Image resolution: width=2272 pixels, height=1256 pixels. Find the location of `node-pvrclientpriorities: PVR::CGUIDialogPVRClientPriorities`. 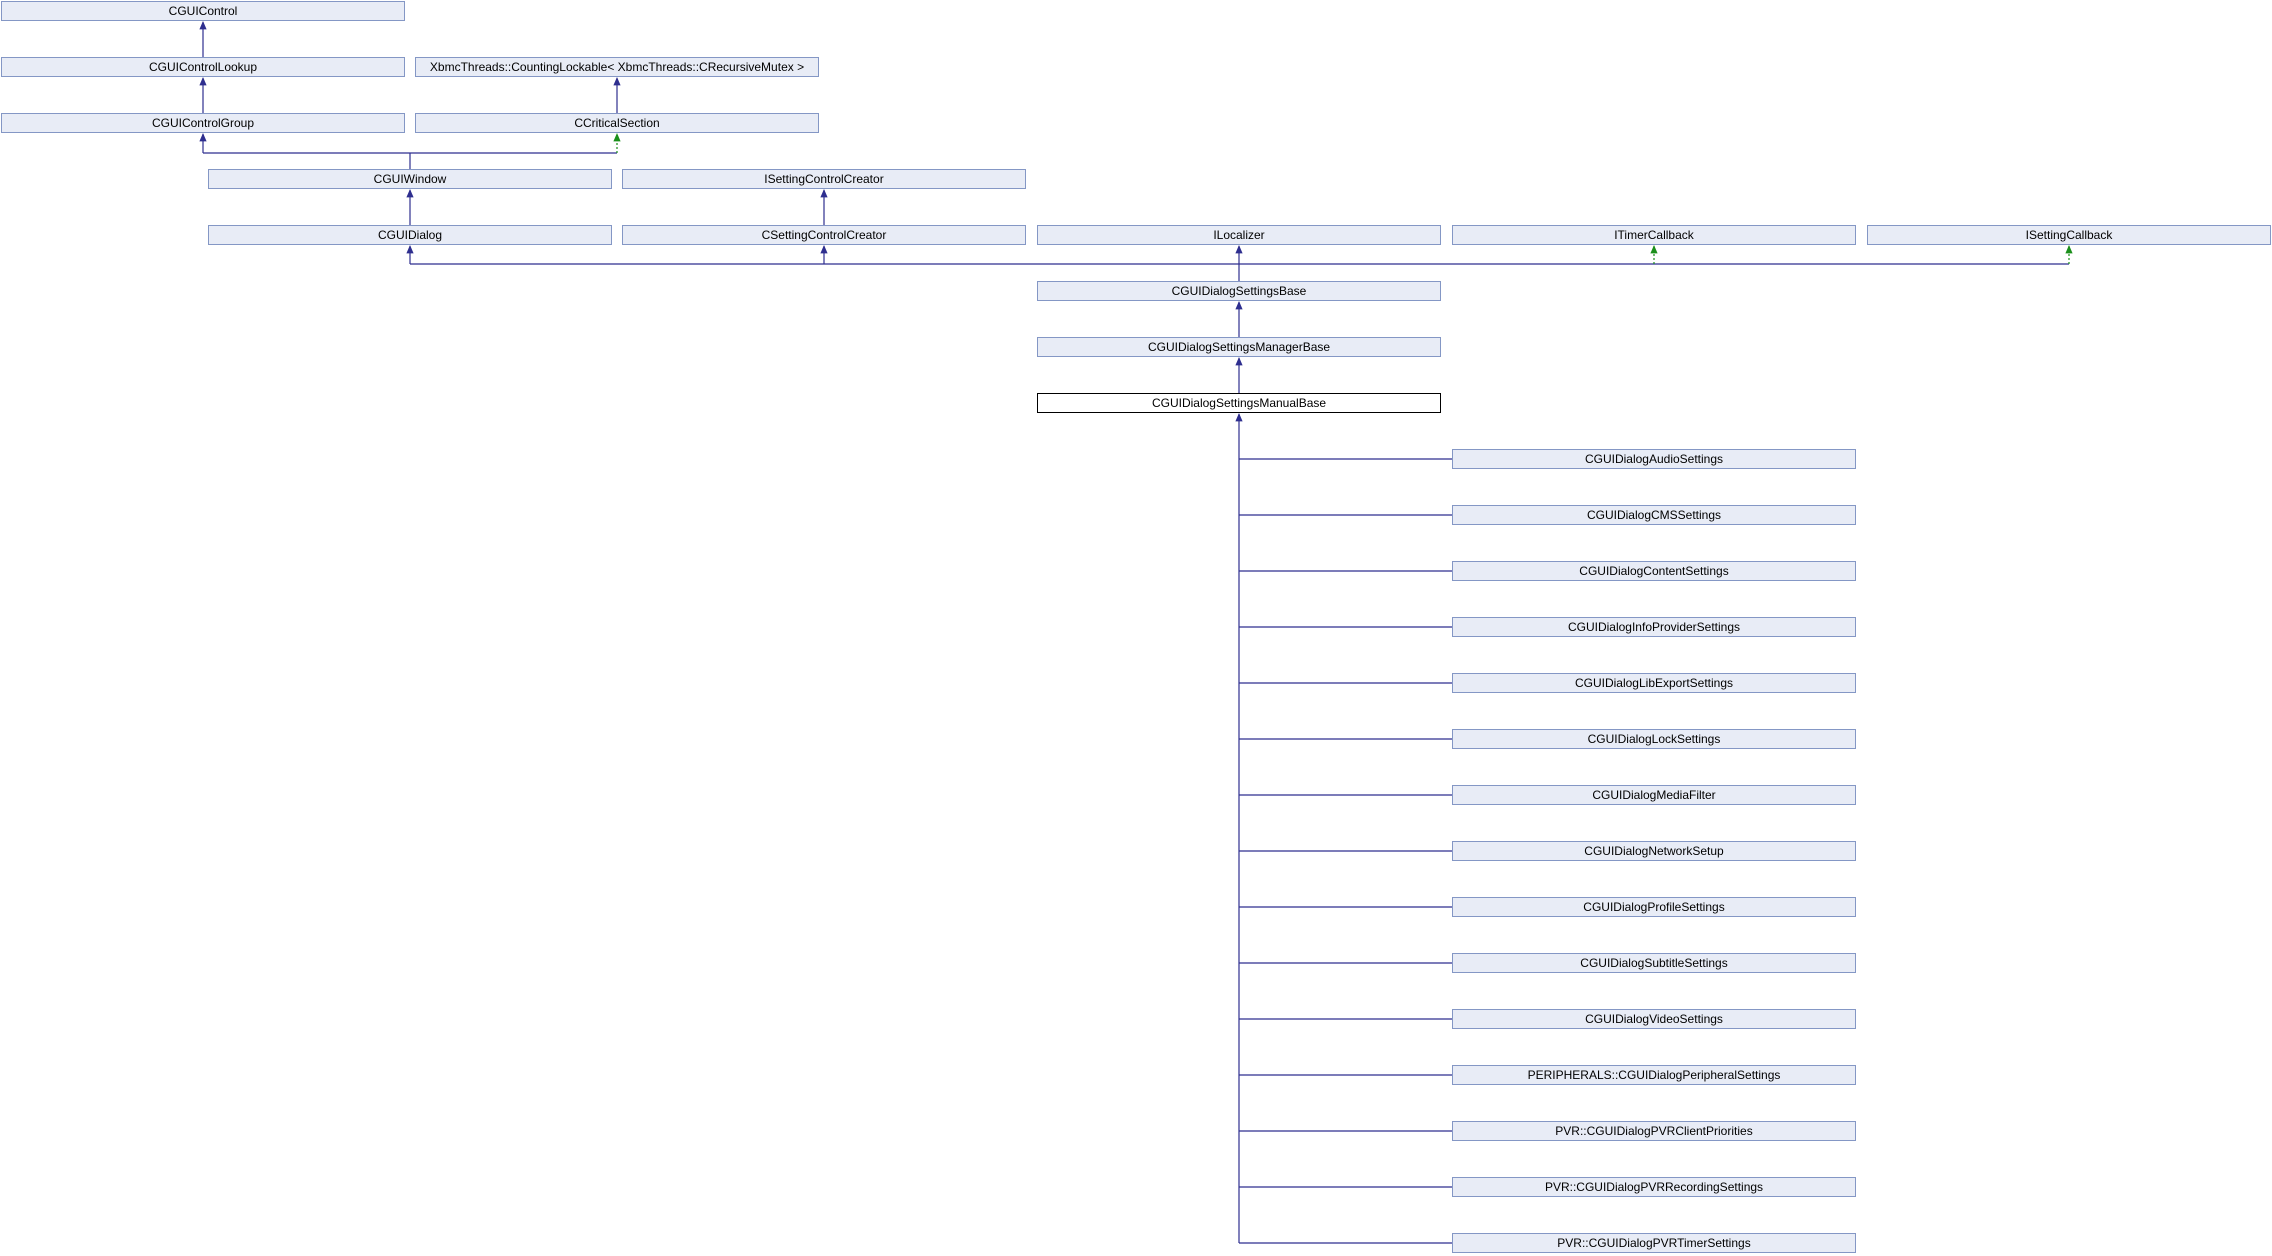

node-pvrclientpriorities: PVR::CGUIDialogPVRClientPriorities is located at coordinates (1654, 1131).